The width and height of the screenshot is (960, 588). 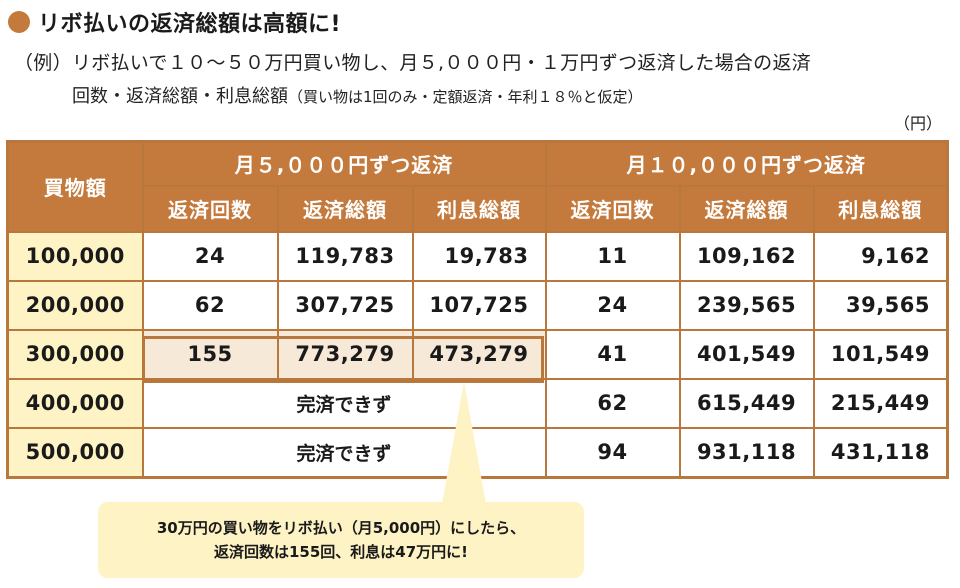 I want to click on title-row: リボ払いの返済総額は高額に!, so click(x=174, y=22).